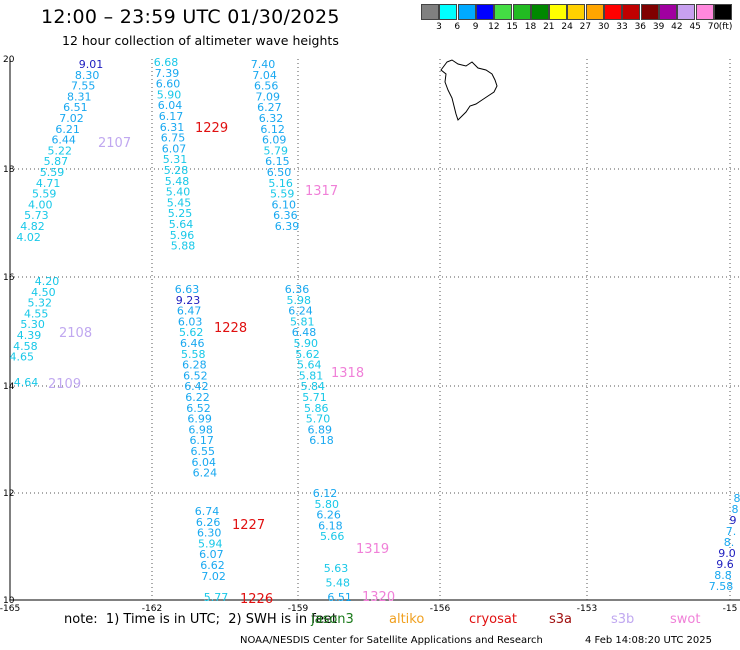  What do you see at coordinates (199, 419) in the screenshot?
I see `wave-height-value: 6.99` at bounding box center [199, 419].